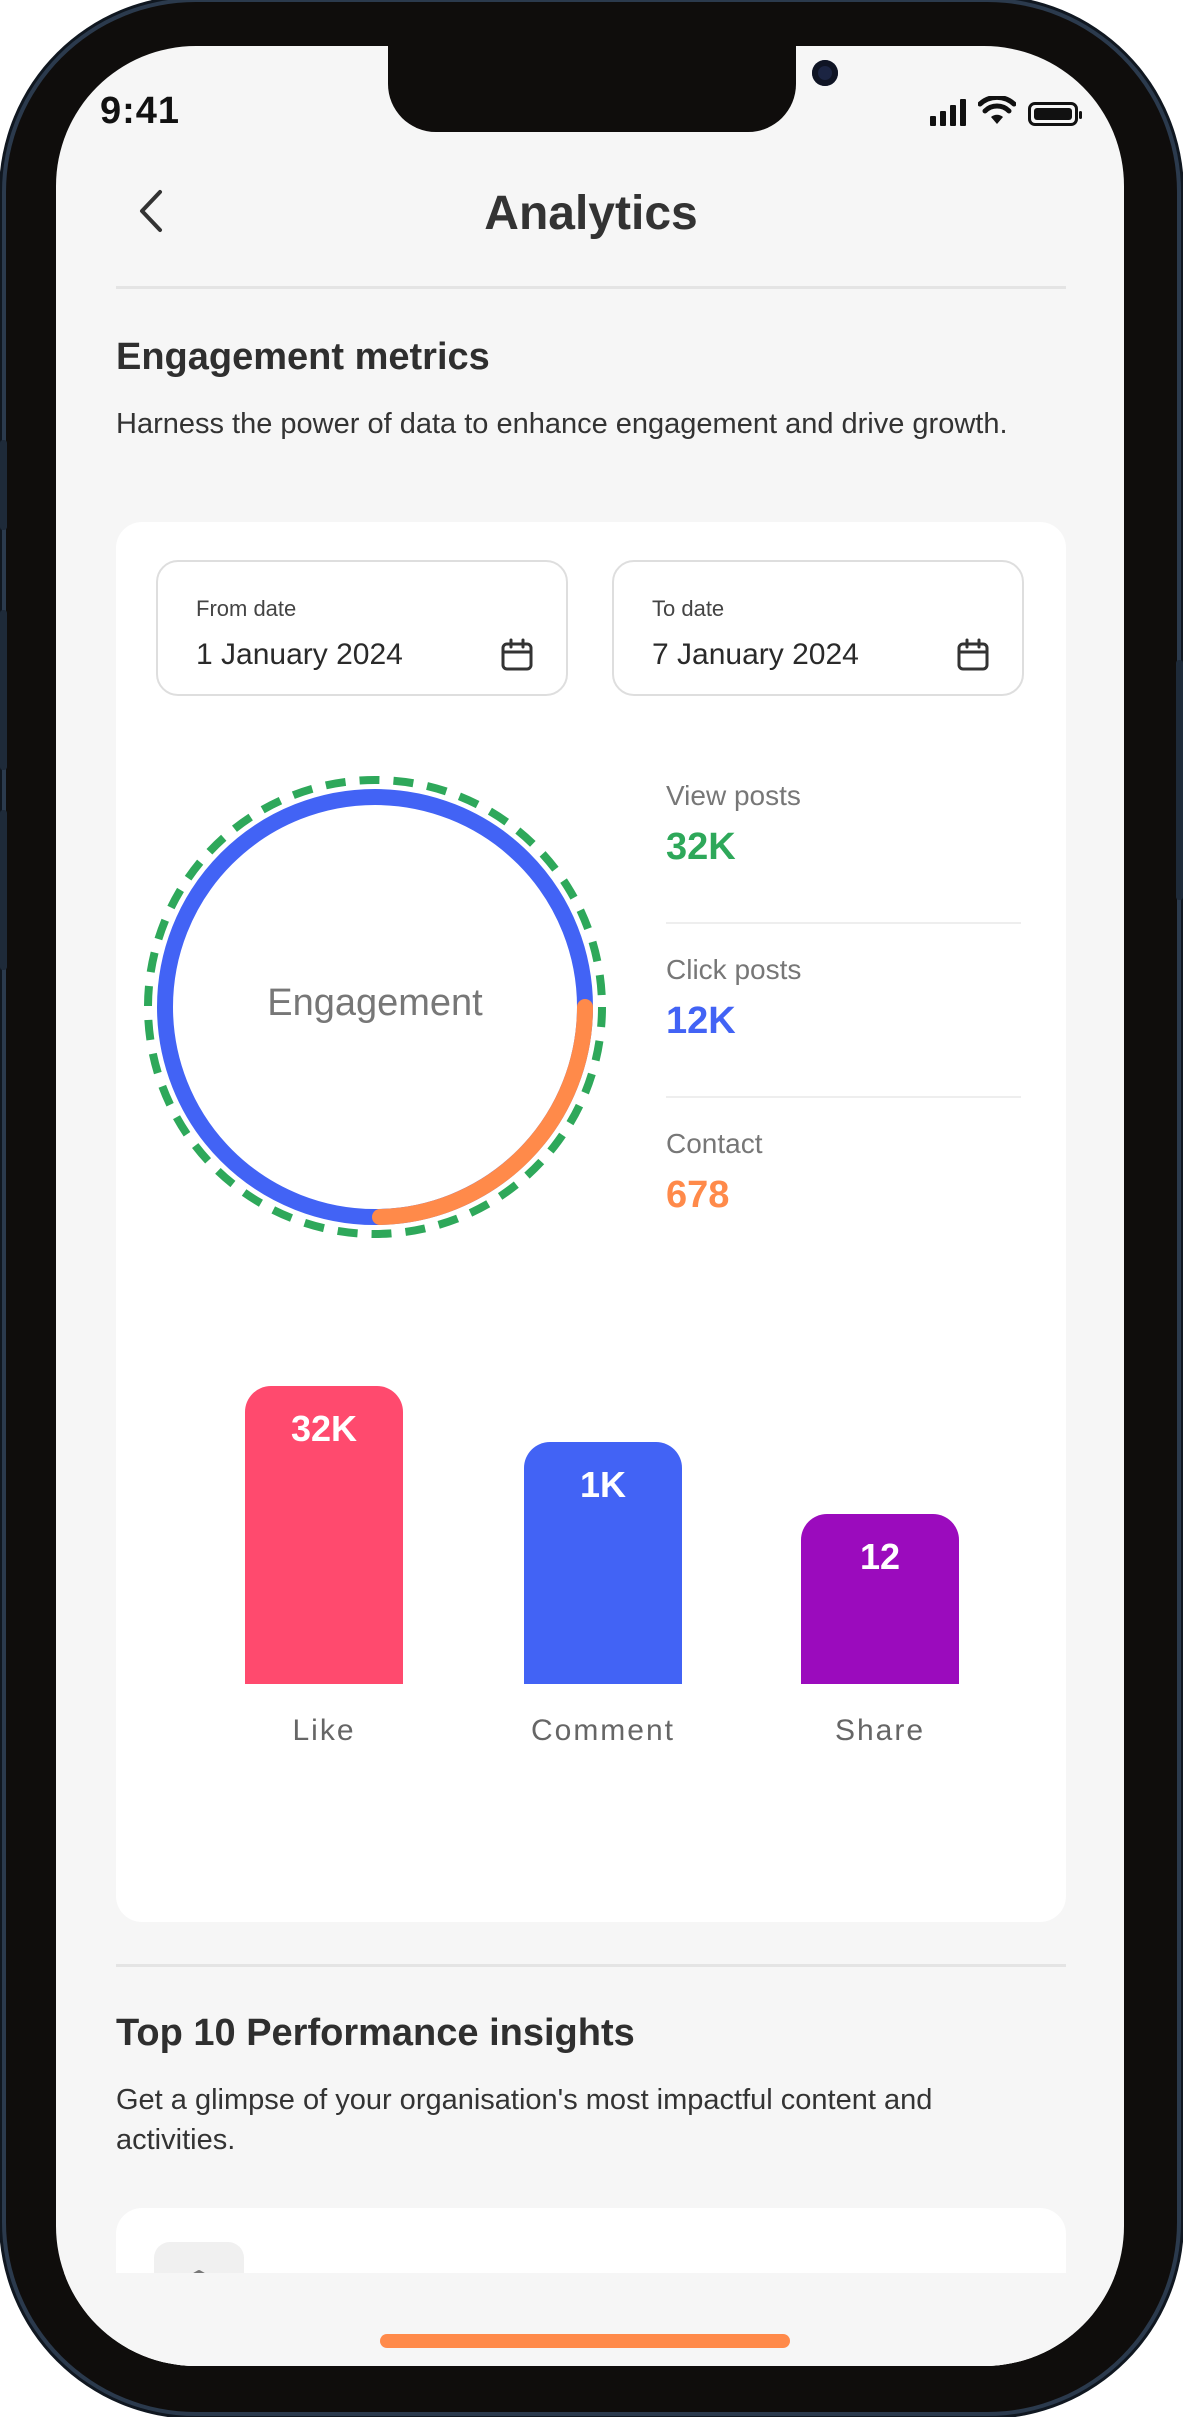  What do you see at coordinates (843, 1172) in the screenshot?
I see `metric-contact: Contact 678` at bounding box center [843, 1172].